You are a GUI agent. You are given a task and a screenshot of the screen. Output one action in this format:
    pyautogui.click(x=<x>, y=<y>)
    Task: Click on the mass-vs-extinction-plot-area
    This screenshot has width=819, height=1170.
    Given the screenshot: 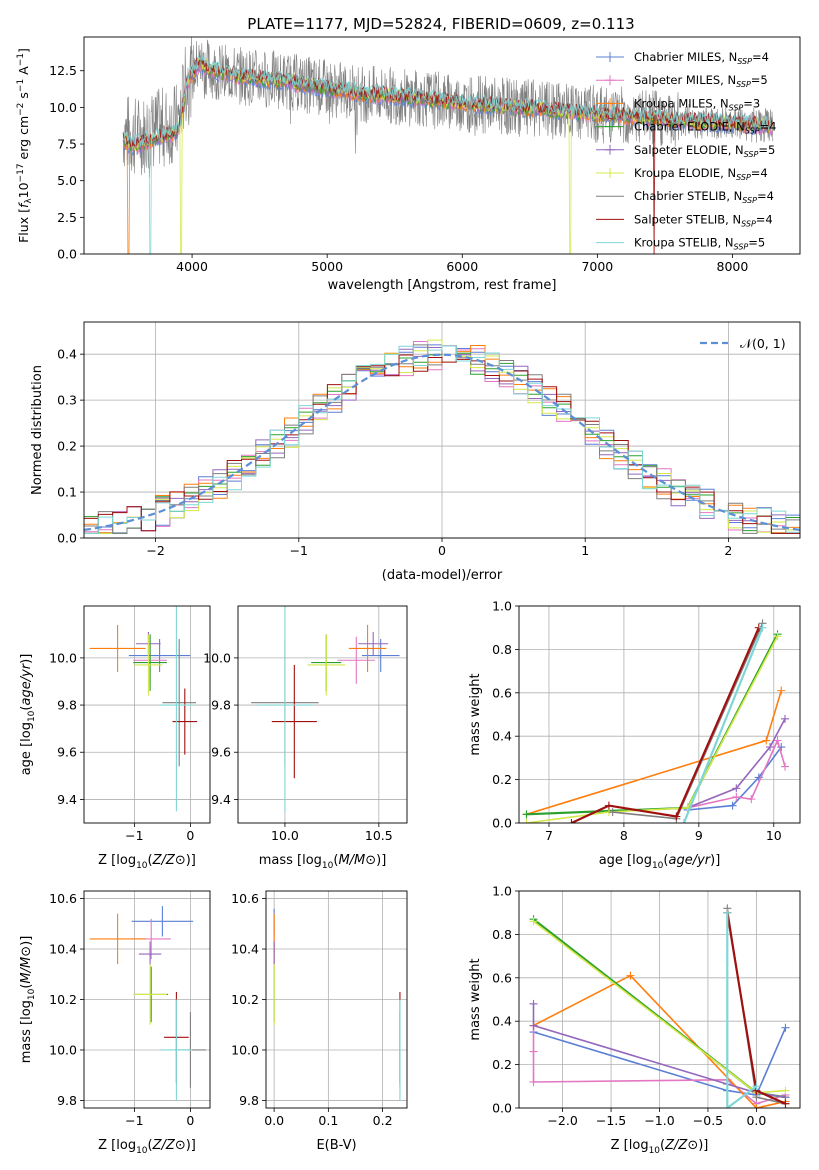 What is the action you would take?
    pyautogui.click(x=337, y=1004)
    